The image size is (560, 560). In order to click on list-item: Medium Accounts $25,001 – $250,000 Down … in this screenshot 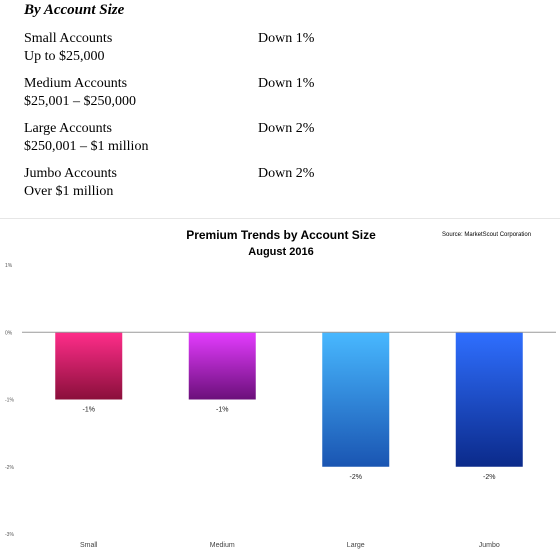, I will do `click(284, 97)`.